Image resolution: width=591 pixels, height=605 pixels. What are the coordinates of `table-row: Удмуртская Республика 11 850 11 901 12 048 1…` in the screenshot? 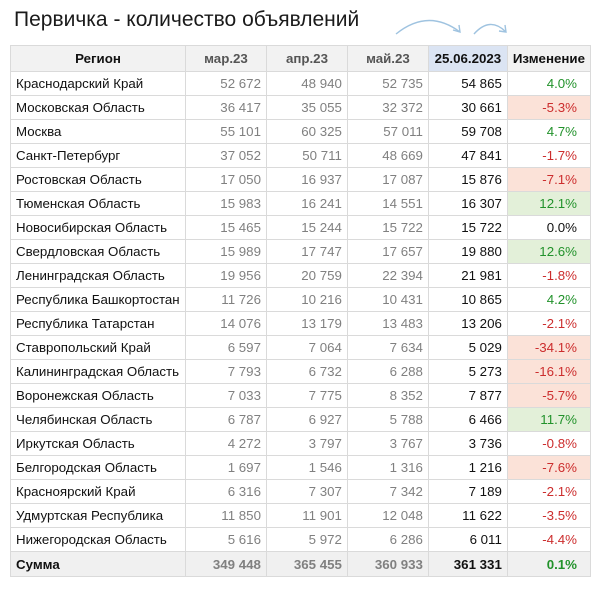 It's located at (300, 515).